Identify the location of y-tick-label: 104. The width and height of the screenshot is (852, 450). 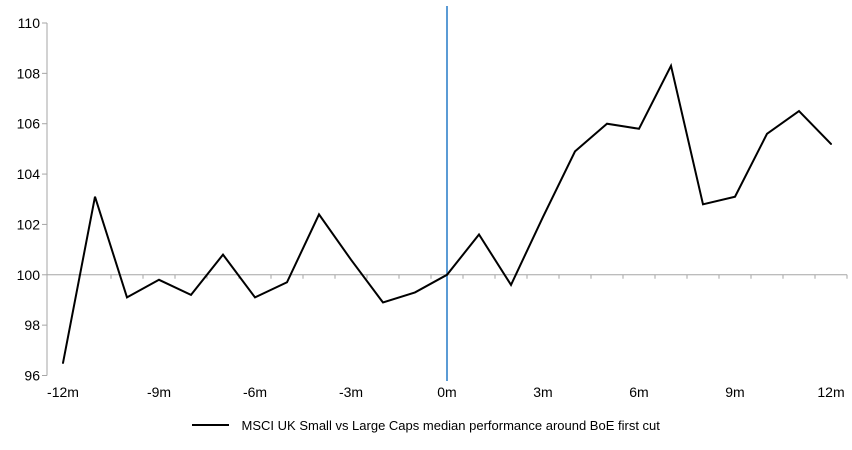
(29, 174).